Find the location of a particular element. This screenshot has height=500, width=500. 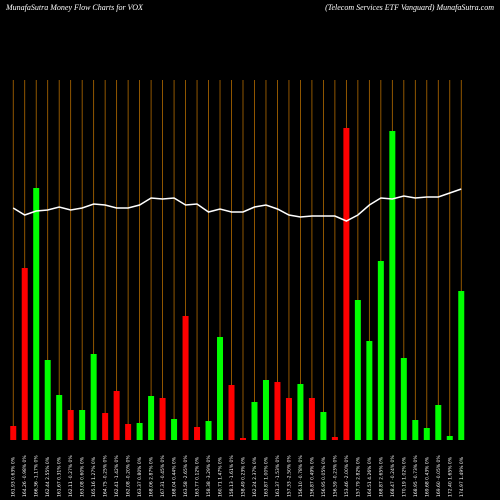

x-tick-label: 164.51 4.26% 0% is located at coordinates (370, 476).